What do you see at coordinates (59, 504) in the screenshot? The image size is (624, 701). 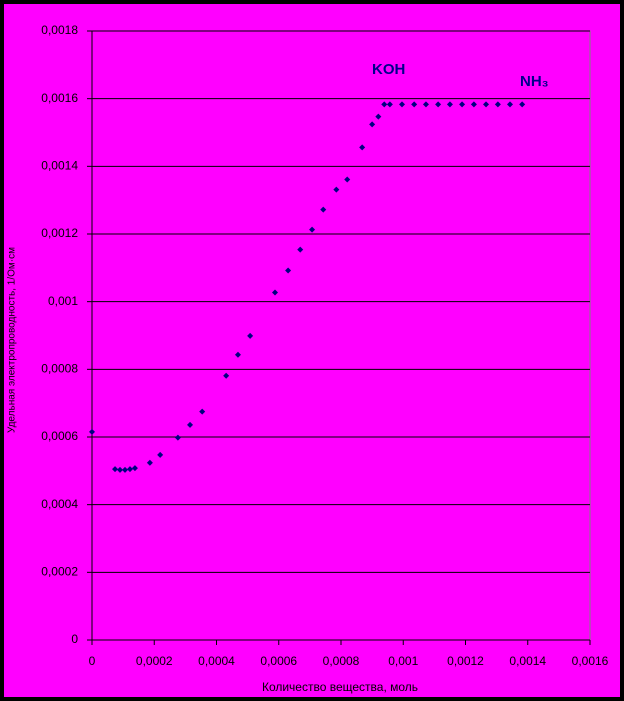 I see `y-tick-label: 0,0004` at bounding box center [59, 504].